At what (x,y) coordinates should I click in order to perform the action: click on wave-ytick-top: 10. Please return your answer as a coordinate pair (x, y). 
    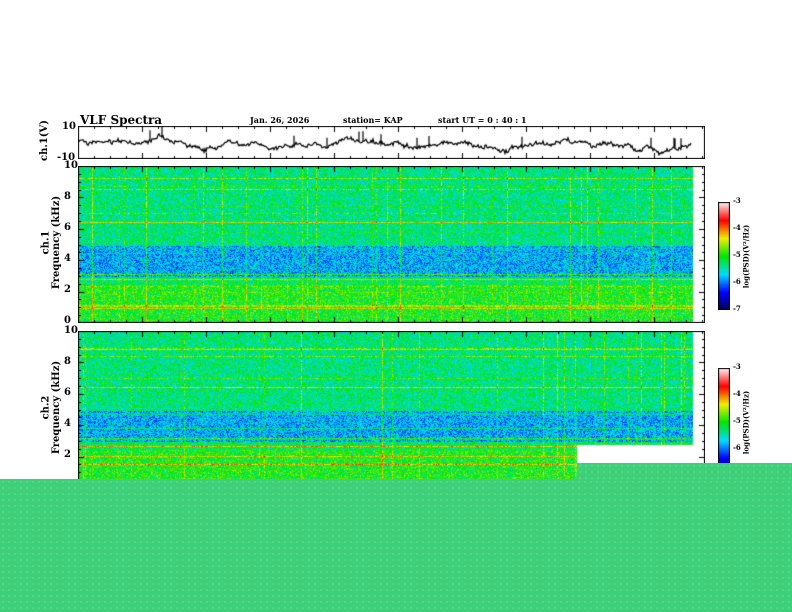
    Looking at the image, I should click on (69, 126).